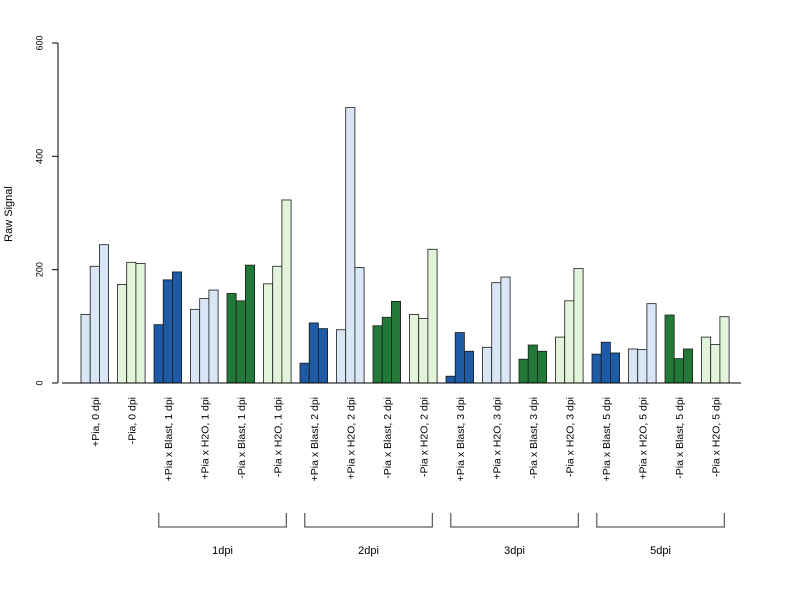 The width and height of the screenshot is (800, 600). Describe the element at coordinates (441, 535) in the screenshot. I see `dpi-brackets: 1dpi 2dpi 3dpi 5dpi` at that location.